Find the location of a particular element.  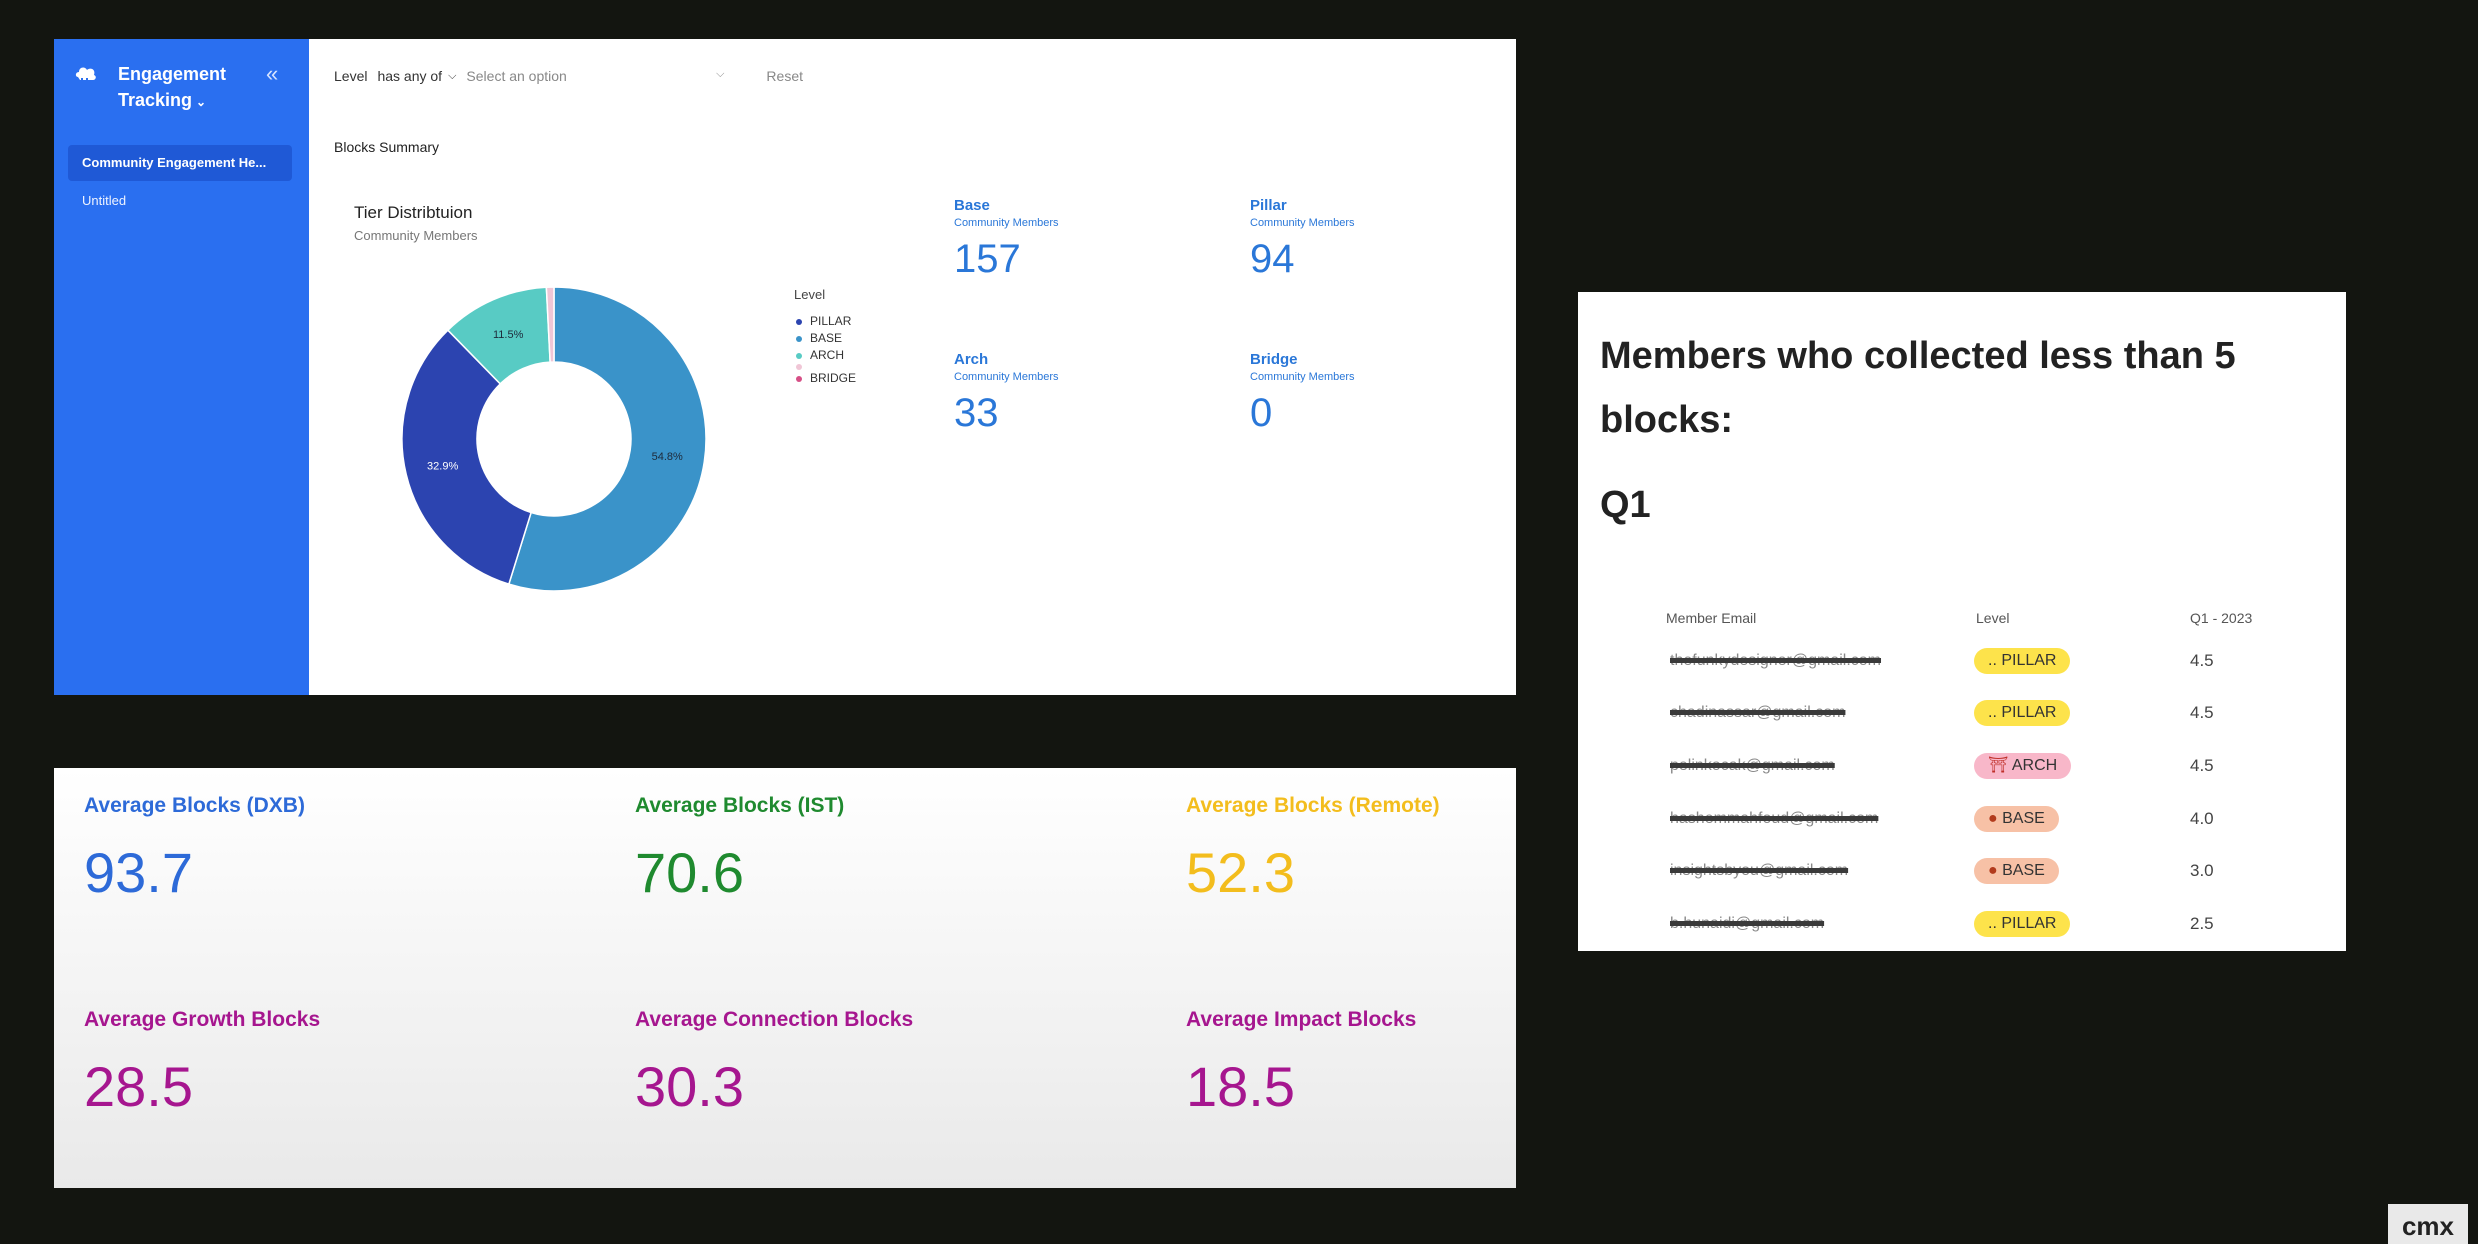

brand-logo: cmx is located at coordinates (2428, 1224).